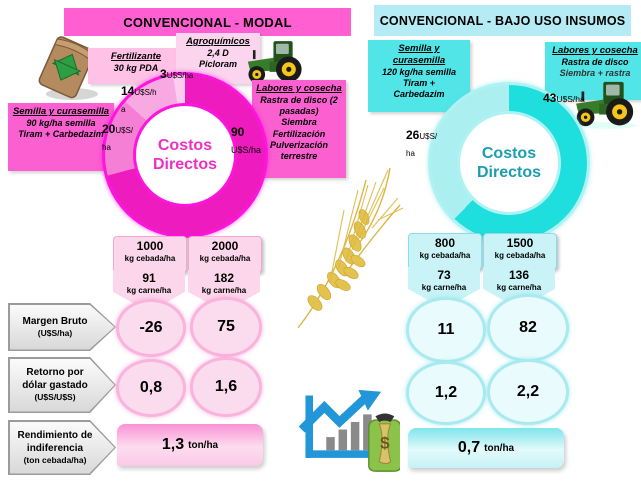 Image resolution: width=641 pixels, height=481 pixels. Describe the element at coordinates (151, 328) in the screenshot. I see `metric-circle-margen-1: -26` at that location.